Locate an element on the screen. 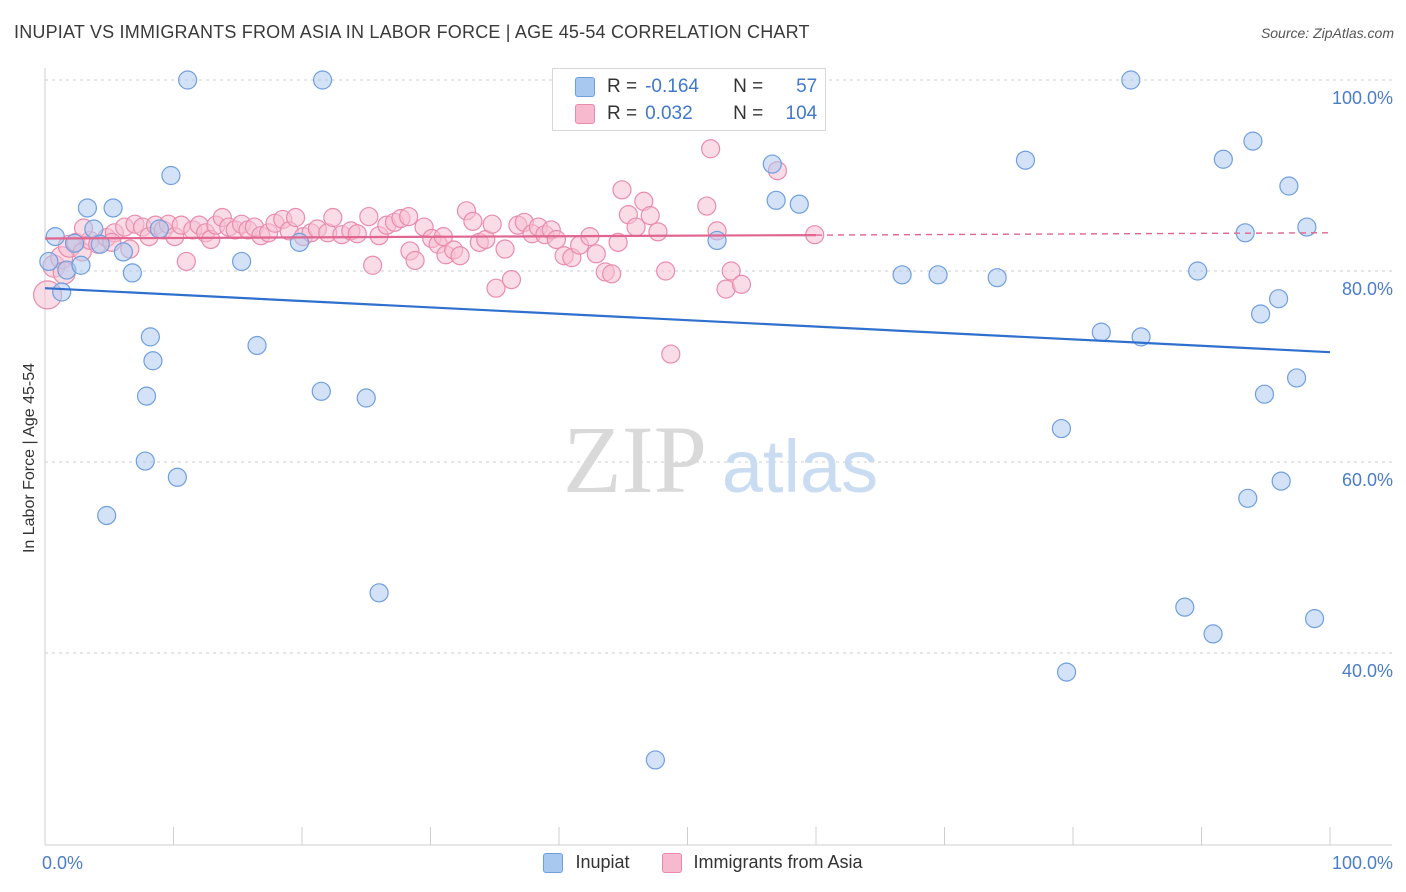  legend-item-immigrants-from-asia: Immigrants from Asia is located at coordinates (762, 862).